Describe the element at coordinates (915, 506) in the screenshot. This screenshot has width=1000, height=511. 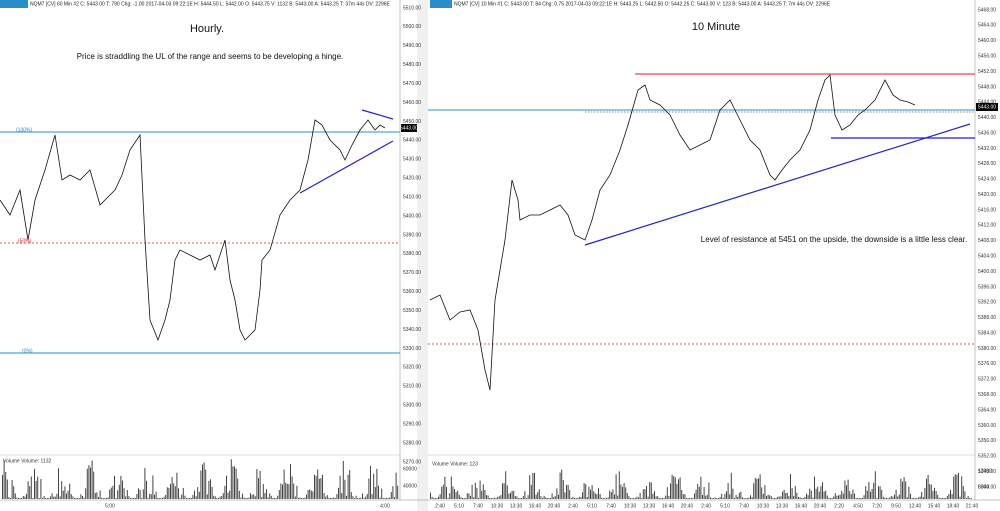
I see `x-tick-label: 12:40` at that location.